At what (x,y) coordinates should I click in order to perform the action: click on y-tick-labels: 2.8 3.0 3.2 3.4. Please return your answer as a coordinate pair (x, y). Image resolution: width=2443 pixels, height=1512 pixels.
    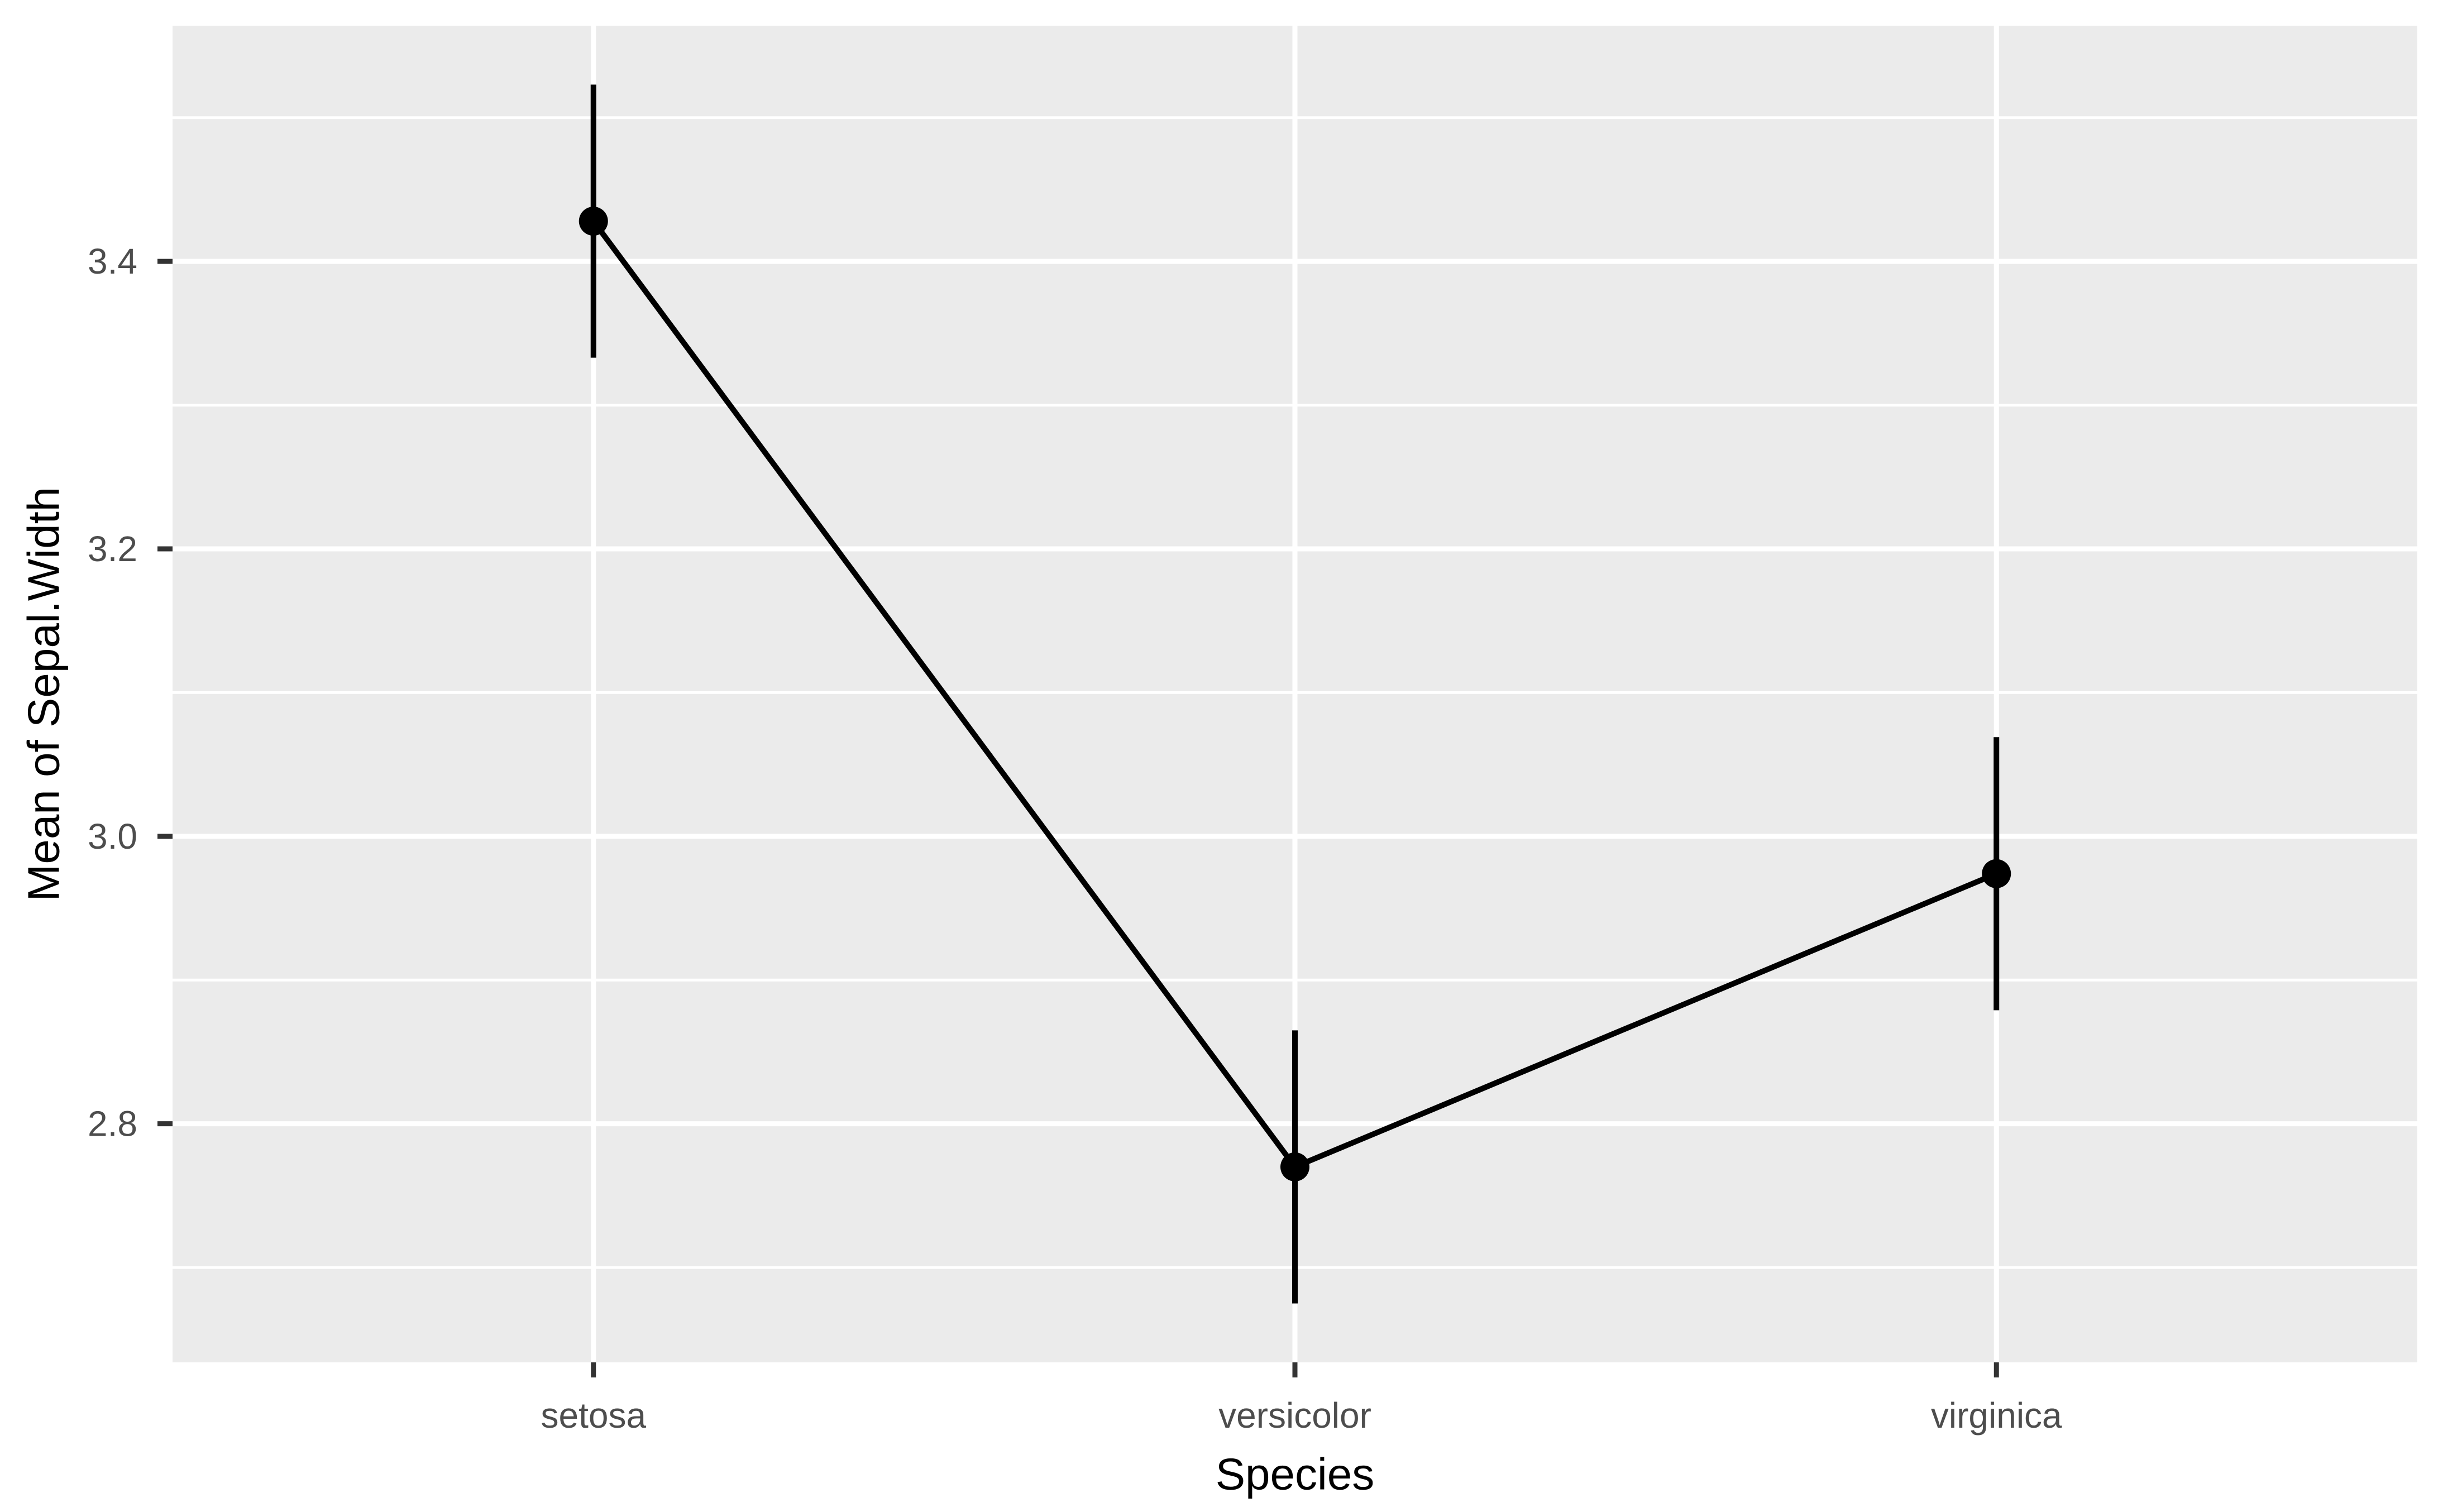
    Looking at the image, I should click on (112, 692).